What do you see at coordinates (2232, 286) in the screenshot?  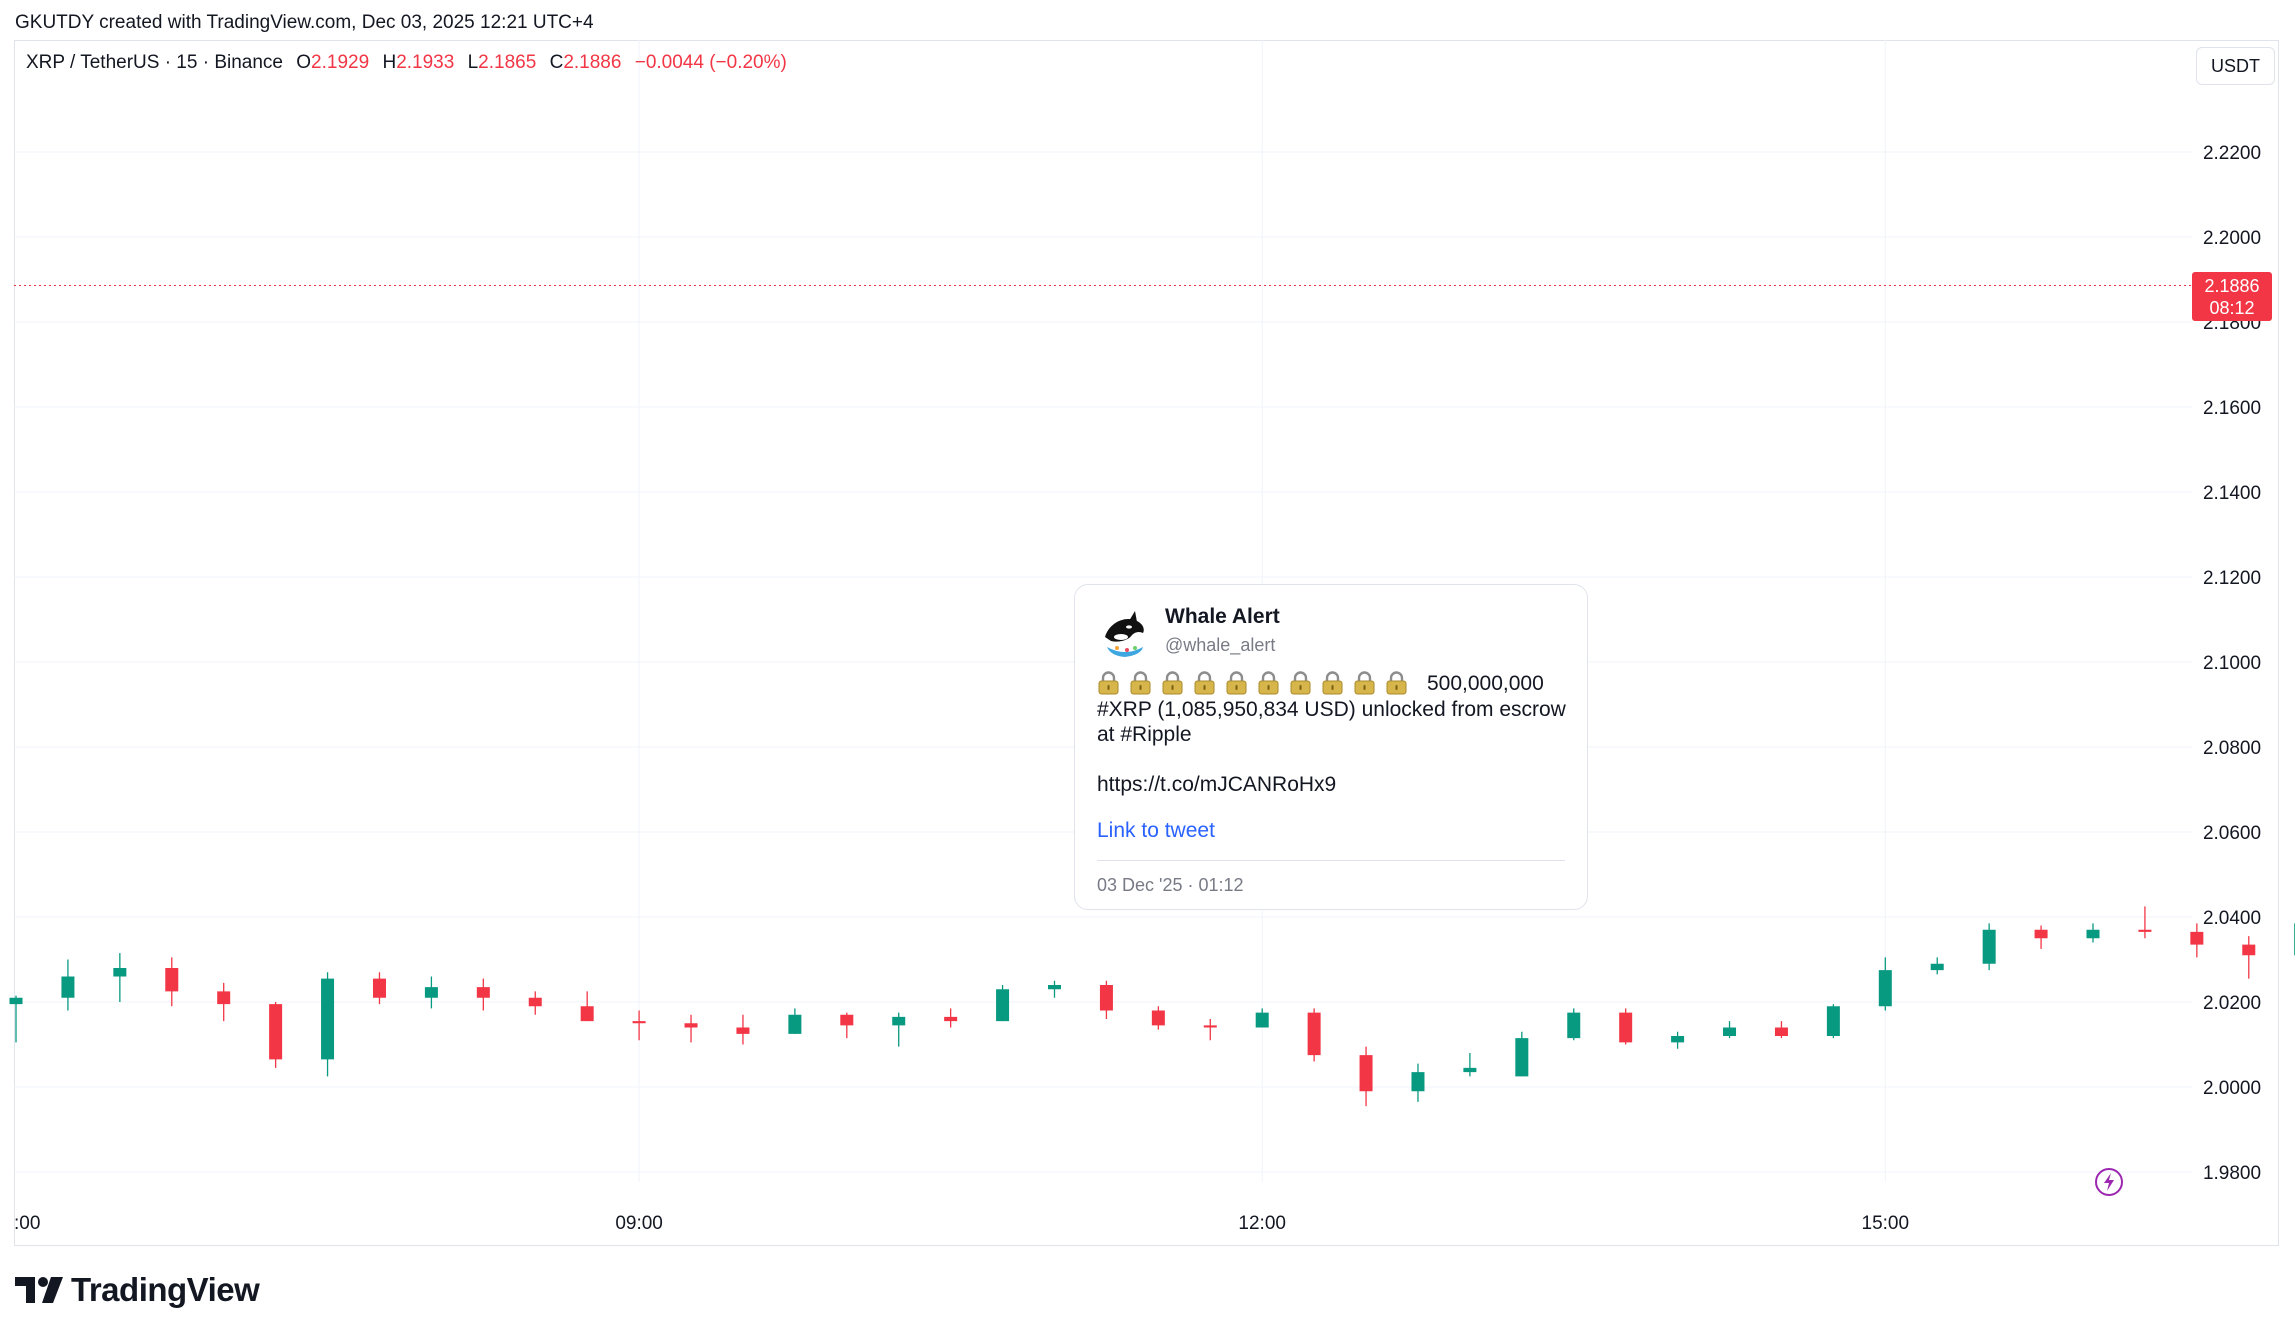 I see `last-price-value: 2.1886` at bounding box center [2232, 286].